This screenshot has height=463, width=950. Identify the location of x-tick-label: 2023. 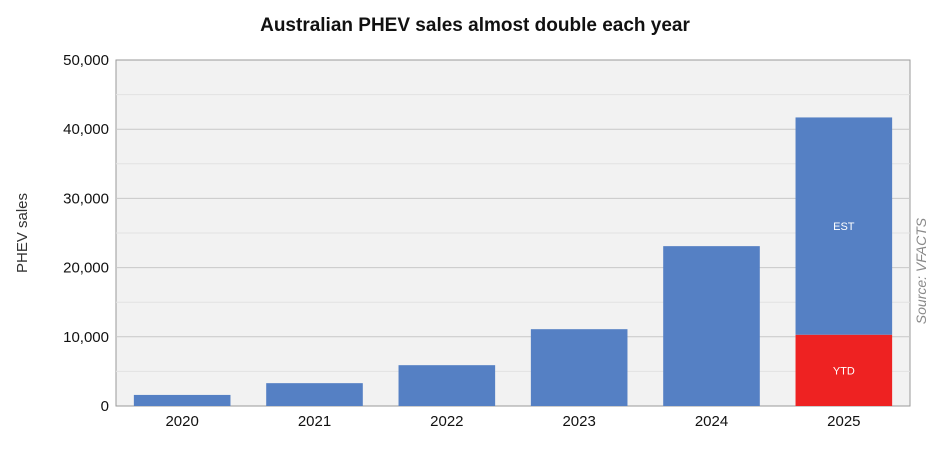
(578, 421).